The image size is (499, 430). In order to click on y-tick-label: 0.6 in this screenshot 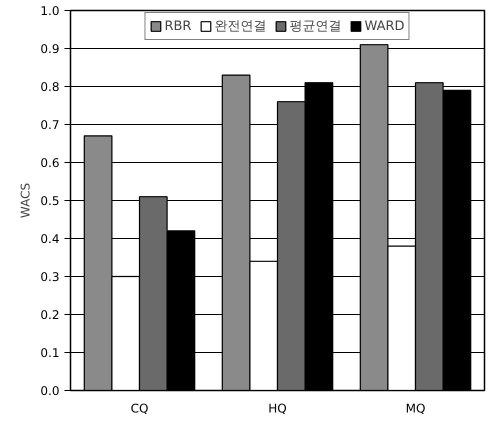, I will do `click(50, 163)`.